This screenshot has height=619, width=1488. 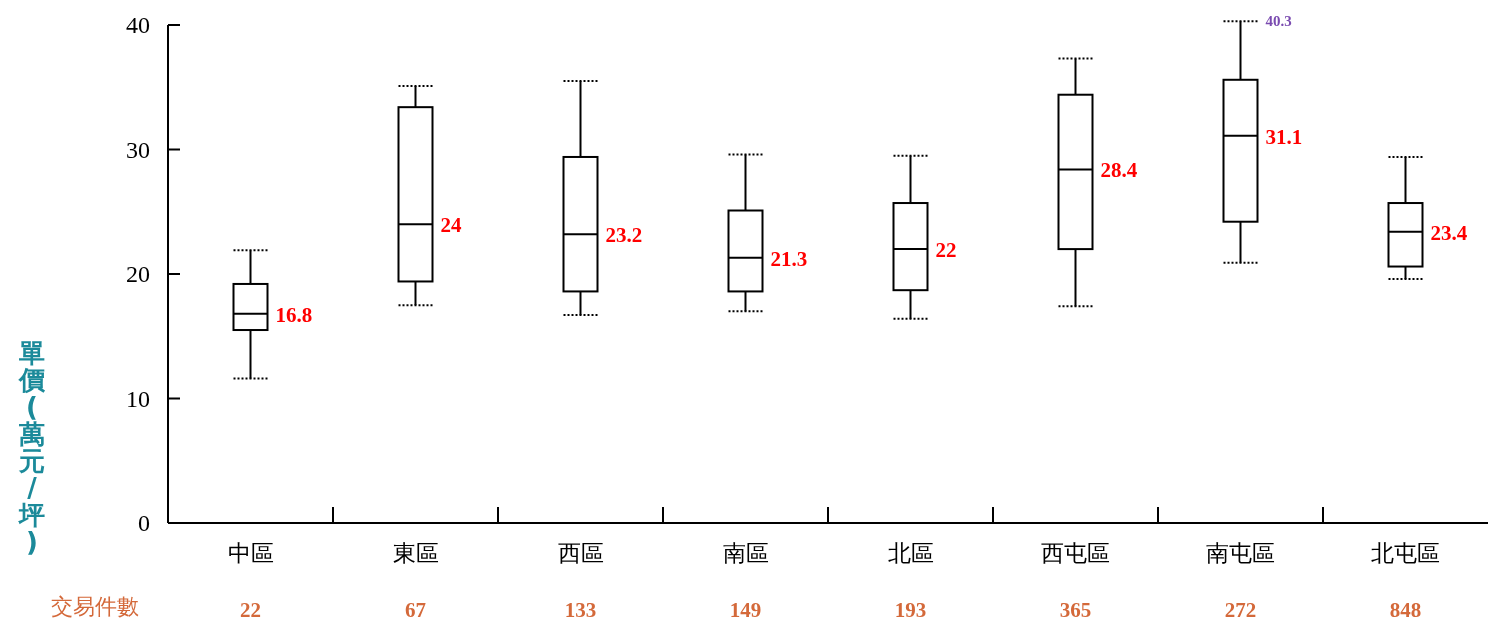 What do you see at coordinates (745, 608) in the screenshot?
I see `text: 149` at bounding box center [745, 608].